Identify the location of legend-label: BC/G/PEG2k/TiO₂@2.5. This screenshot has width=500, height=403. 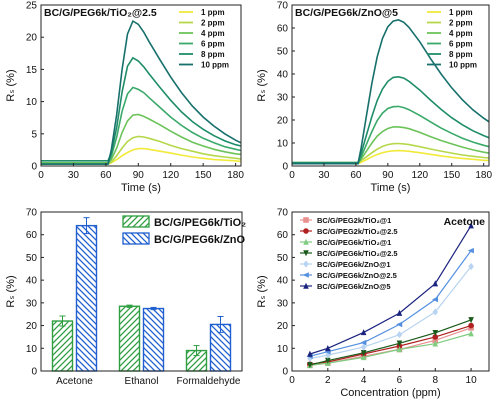
(357, 231).